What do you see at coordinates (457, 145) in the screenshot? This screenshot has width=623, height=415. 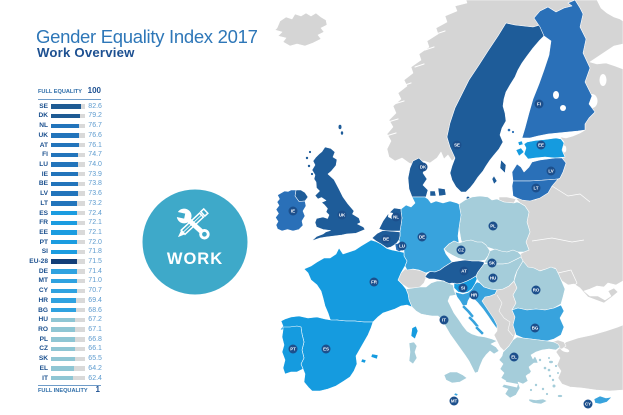 I see `svg-text: SE` at bounding box center [457, 145].